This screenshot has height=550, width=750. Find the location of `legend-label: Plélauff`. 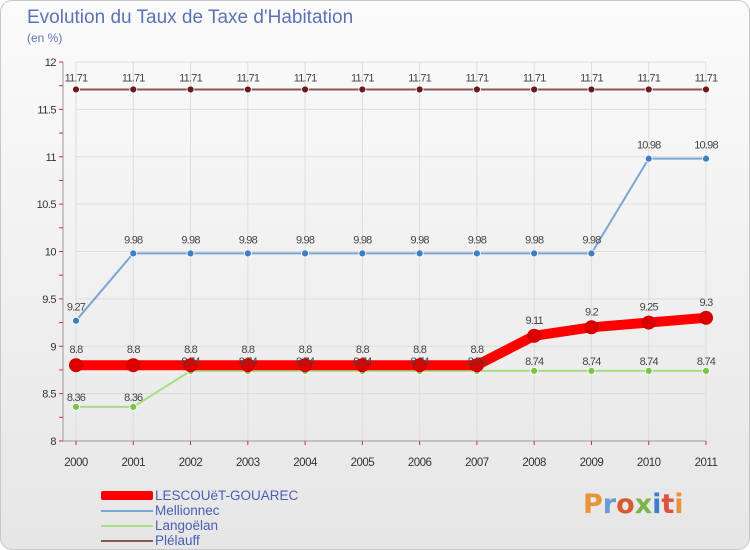

legend-label: Plélauff is located at coordinates (177, 540).